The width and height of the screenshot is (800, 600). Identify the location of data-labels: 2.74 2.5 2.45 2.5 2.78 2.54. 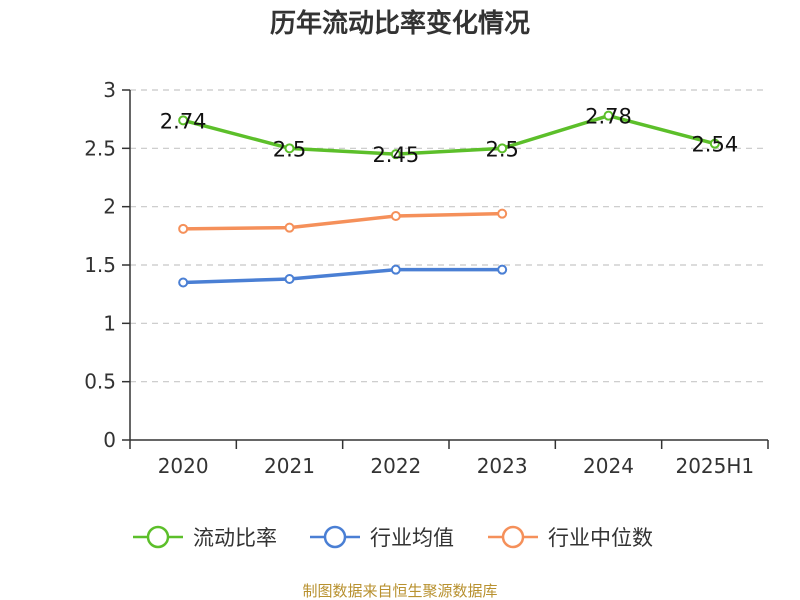
(449, 136).